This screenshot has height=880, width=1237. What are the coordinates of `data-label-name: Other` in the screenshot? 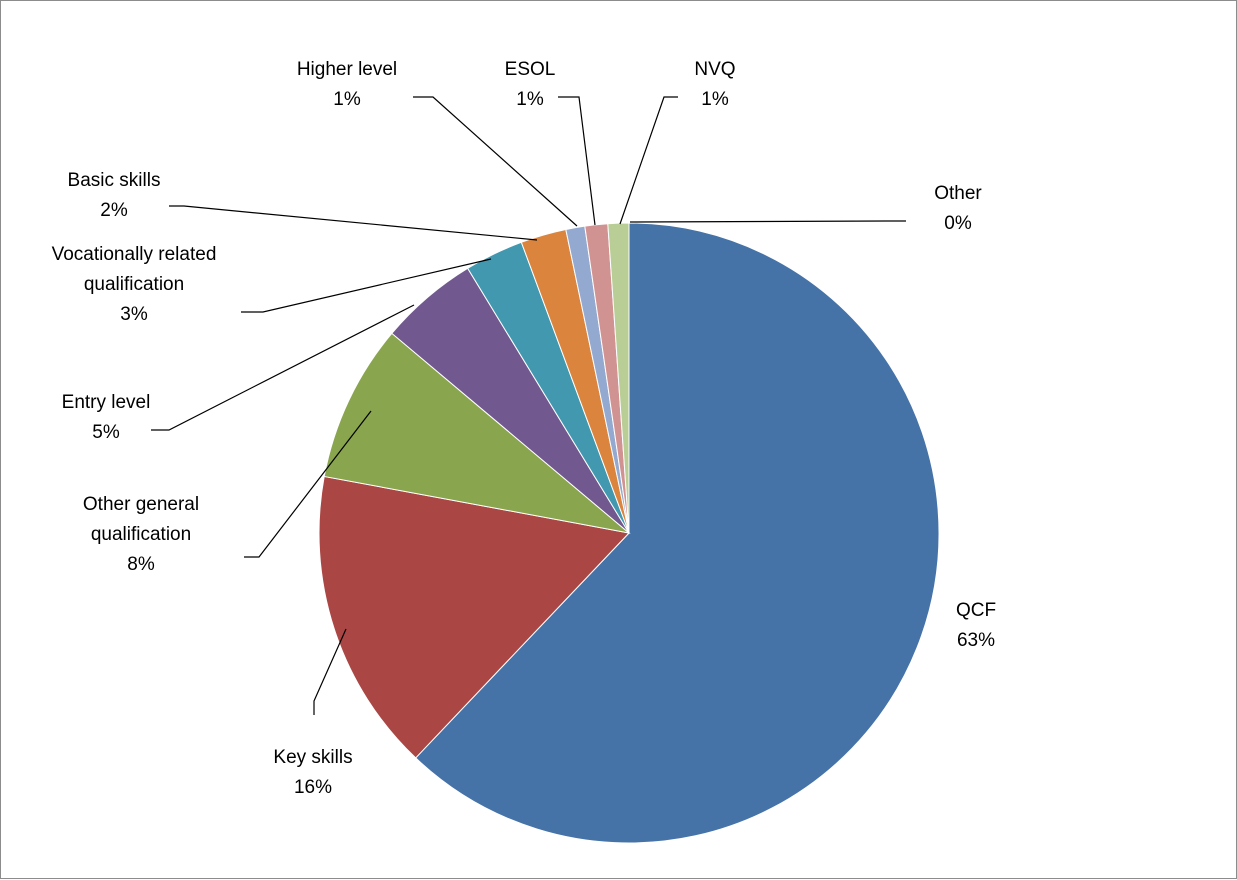 It's located at (958, 193).